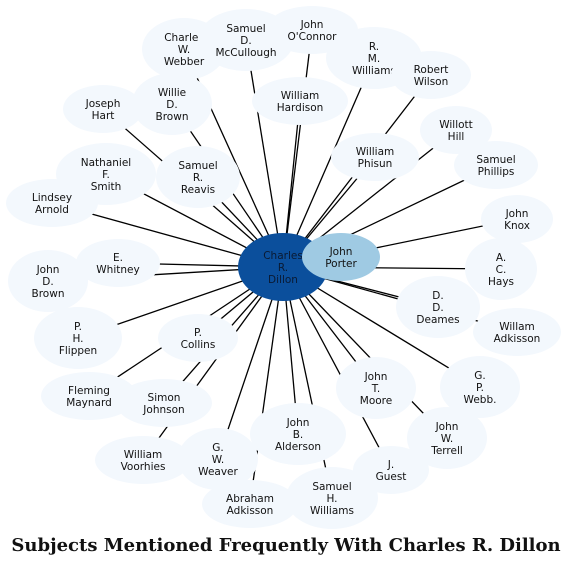 This screenshot has height=569, width=572. I want to click on node-guest: J.Guest, so click(391, 470).